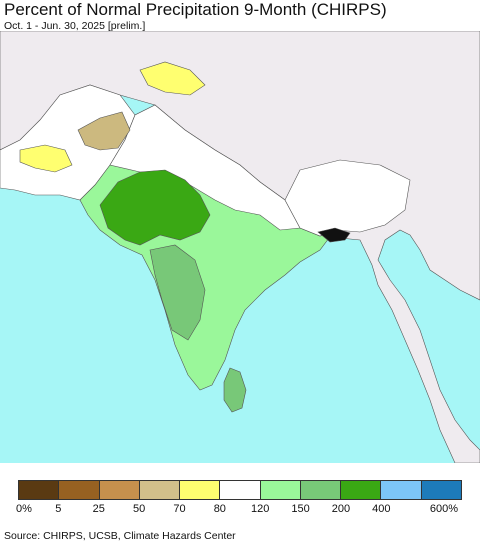 This screenshot has height=546, width=480. I want to click on legend-label: 120, so click(260, 509).